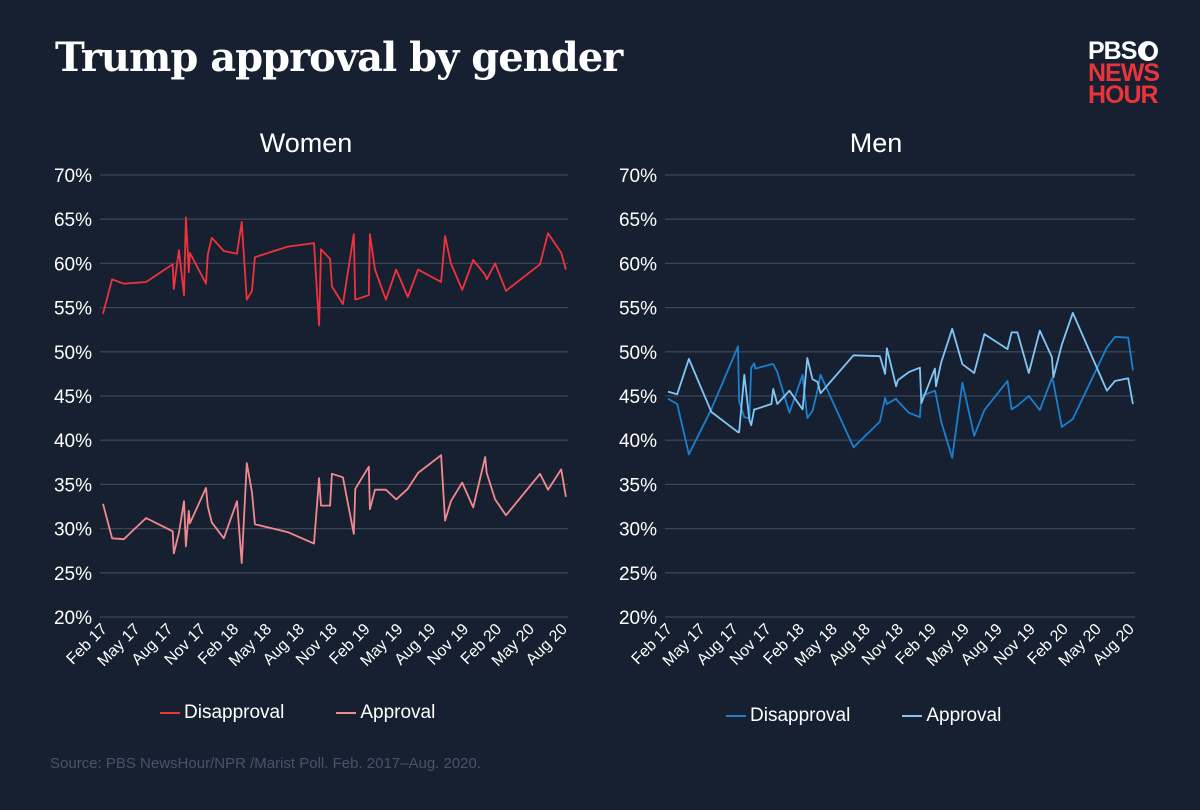  Describe the element at coordinates (339, 57) in the screenshot. I see `chart-title: Trump approval by gender` at that location.